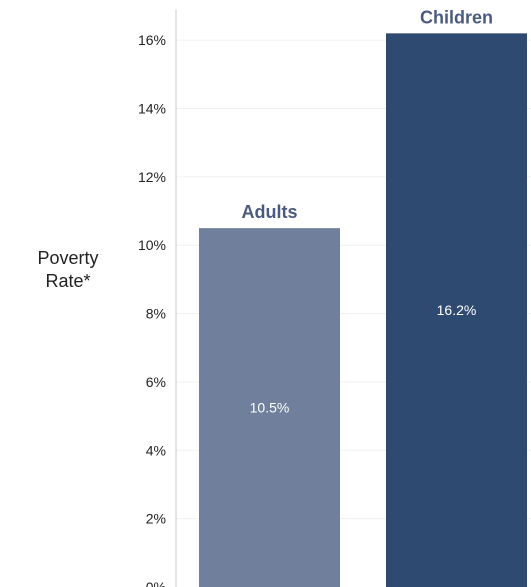  What do you see at coordinates (67, 258) in the screenshot?
I see `y-axis-label-line-1: Poverty` at bounding box center [67, 258].